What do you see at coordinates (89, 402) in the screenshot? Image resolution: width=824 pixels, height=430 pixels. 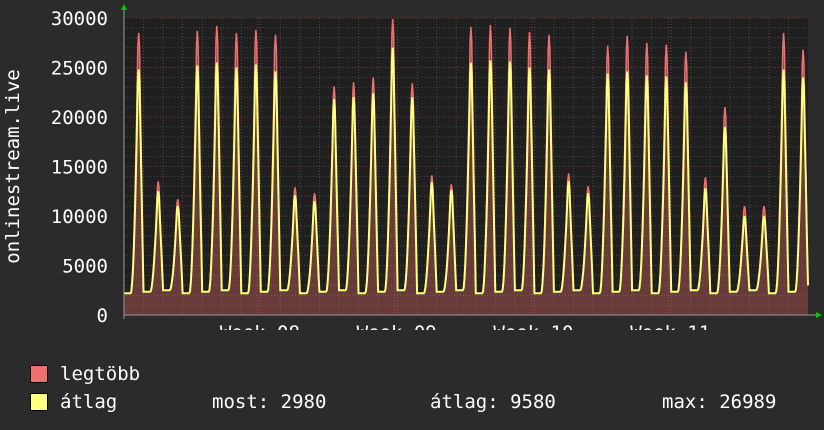 I see `legend-label-avg: átlag` at bounding box center [89, 402].